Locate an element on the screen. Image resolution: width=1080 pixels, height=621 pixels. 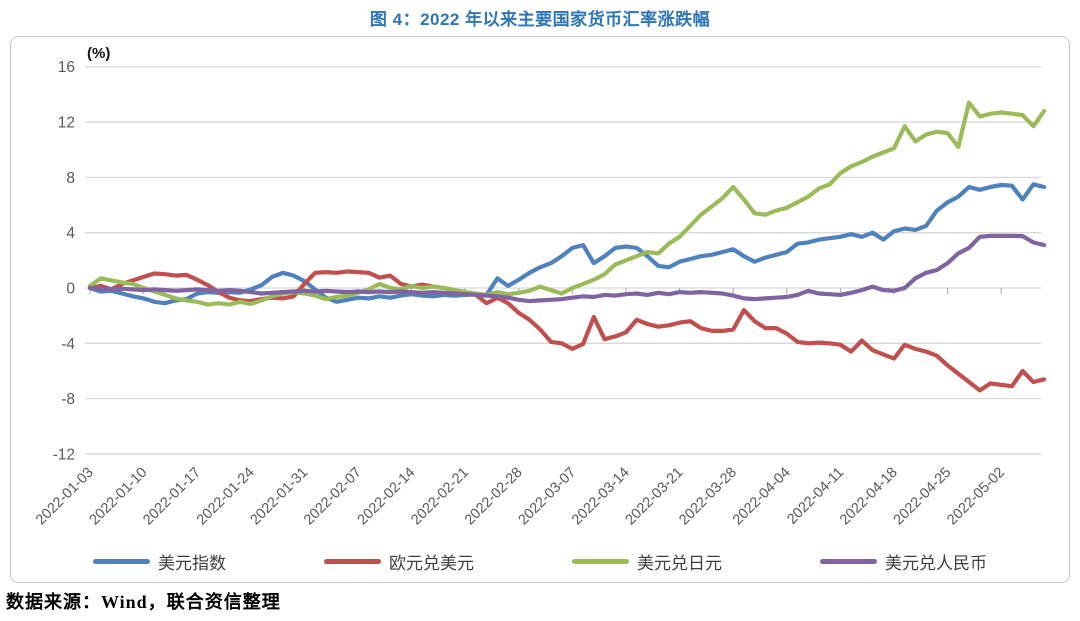
y-tick-label: 4 is located at coordinates (70, 233).